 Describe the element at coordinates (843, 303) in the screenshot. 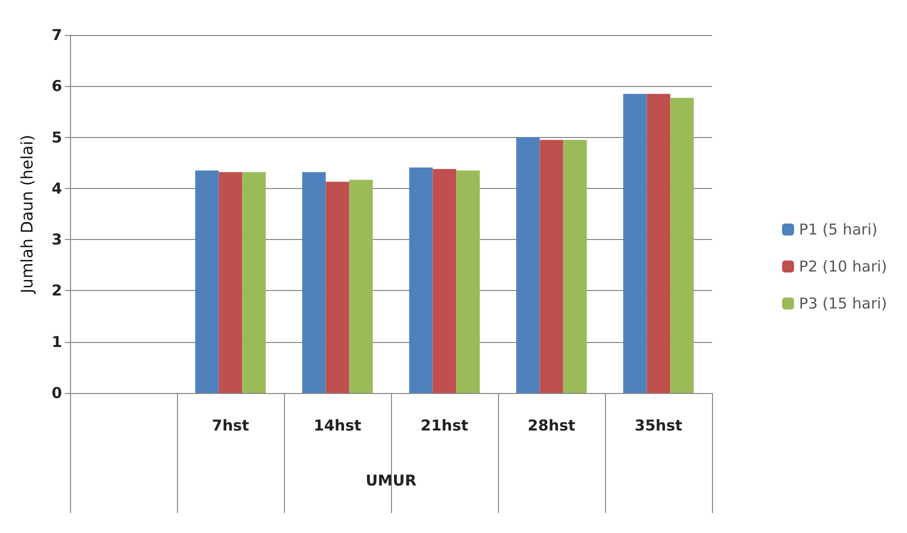

I see `legend-label: P3 (15 hari)` at that location.